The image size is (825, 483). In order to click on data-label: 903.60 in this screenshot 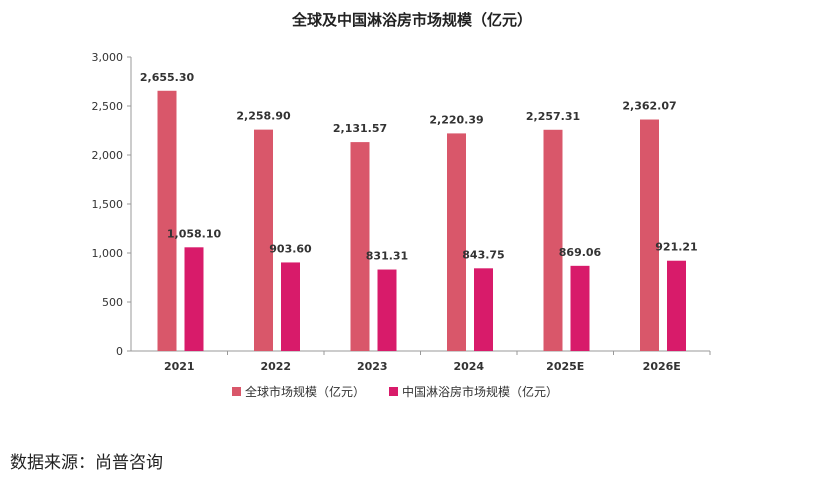, I will do `click(290, 248)`.